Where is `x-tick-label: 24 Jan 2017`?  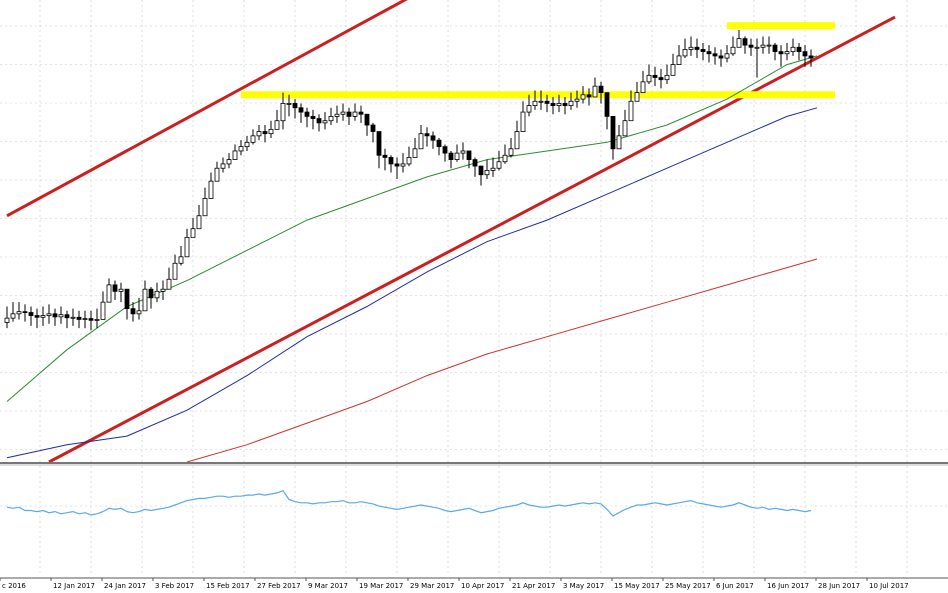 x-tick-label: 24 Jan 2017 is located at coordinates (125, 586).